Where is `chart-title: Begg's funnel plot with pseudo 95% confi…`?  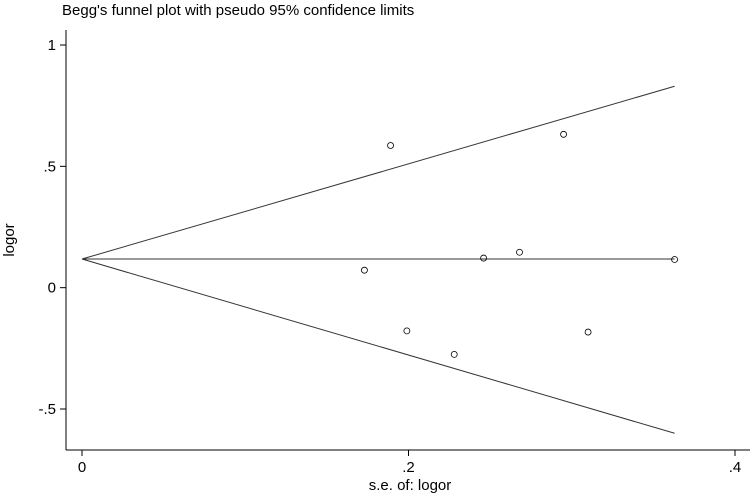
chart-title: Begg's funnel plot with pseudo 95% confi… is located at coordinates (238, 10).